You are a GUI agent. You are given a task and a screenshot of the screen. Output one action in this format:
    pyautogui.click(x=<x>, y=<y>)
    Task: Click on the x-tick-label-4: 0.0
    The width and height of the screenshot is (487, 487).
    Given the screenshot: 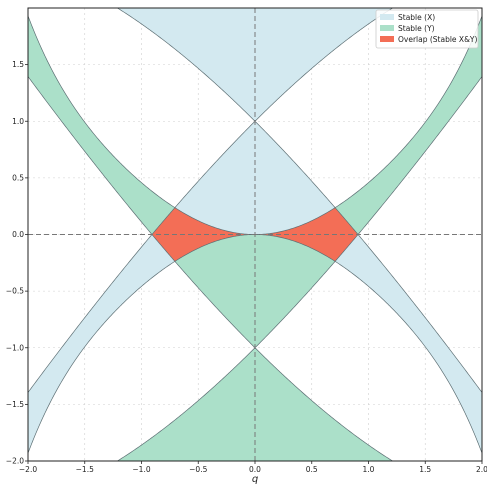 What is the action you would take?
    pyautogui.click(x=255, y=469)
    